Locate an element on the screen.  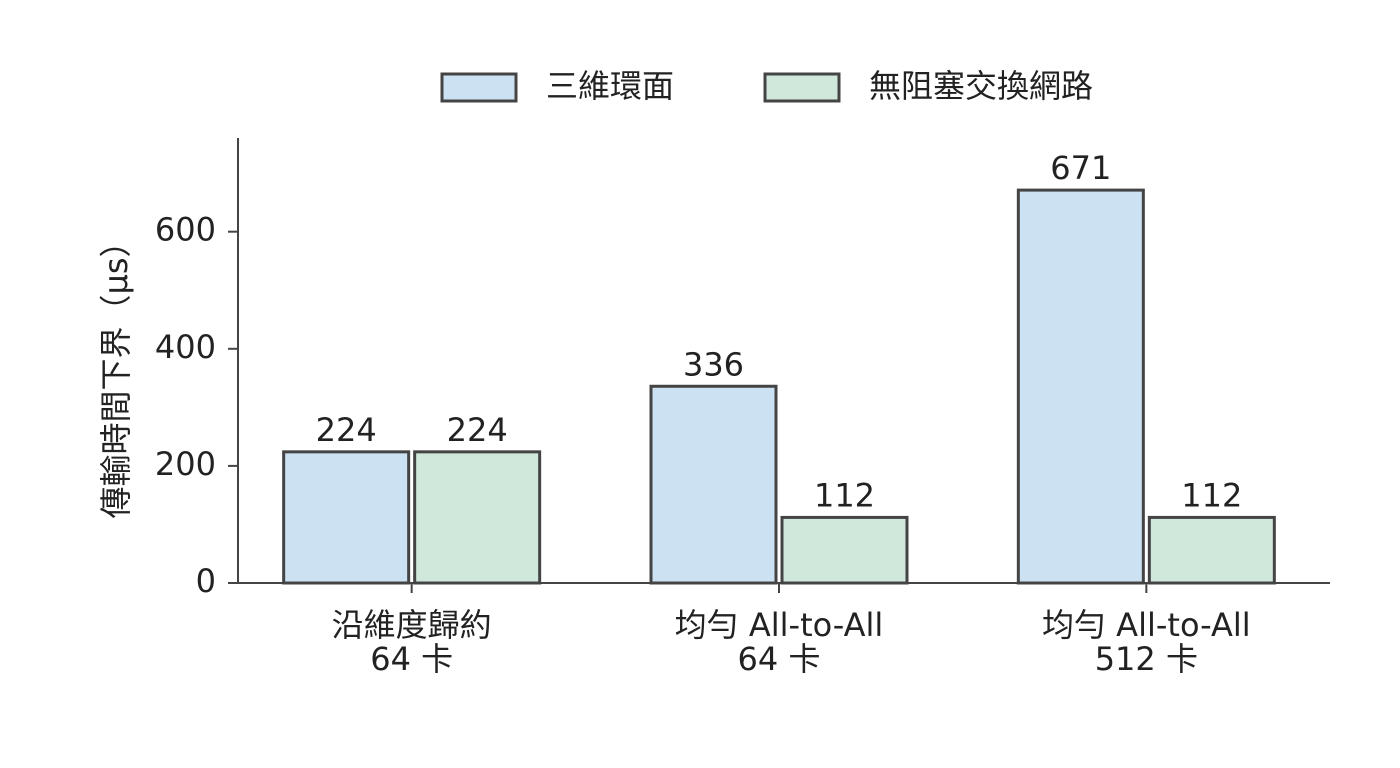
legend-label: 三維環面 is located at coordinates (610, 86).